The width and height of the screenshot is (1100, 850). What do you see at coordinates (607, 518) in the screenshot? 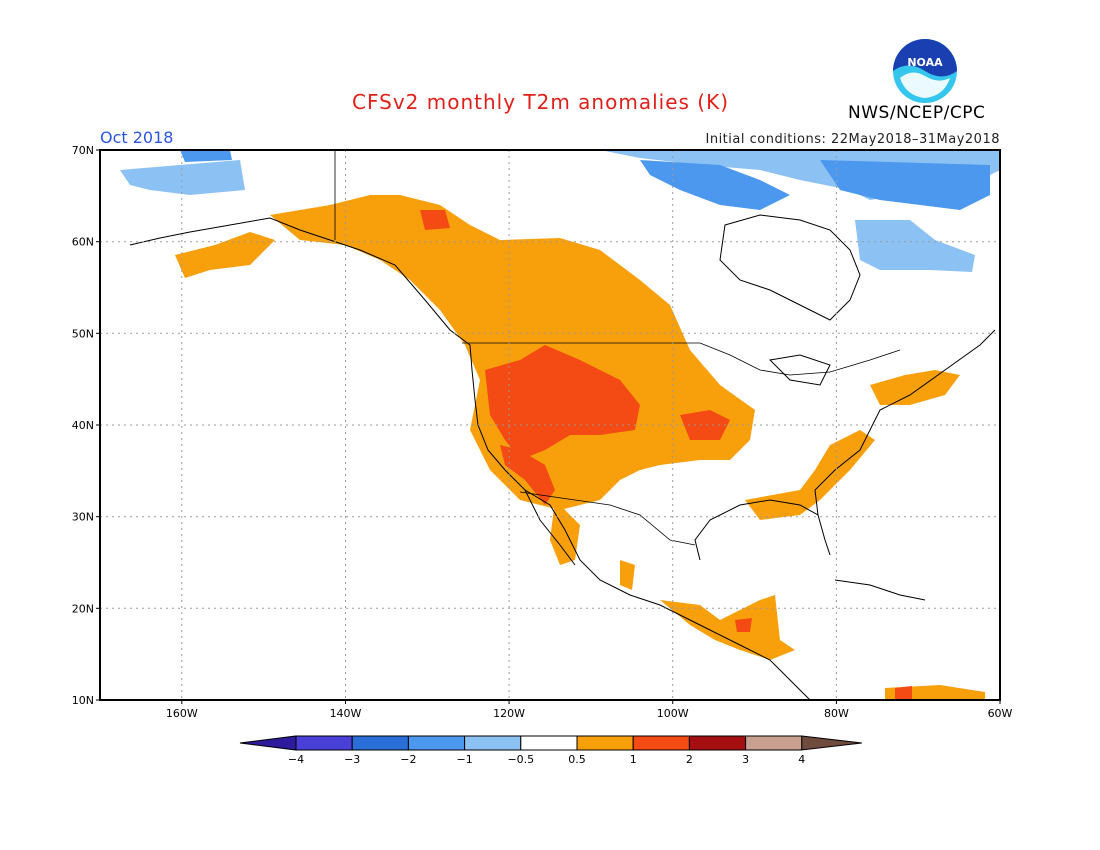
I see `us-mexico-border` at bounding box center [607, 518].